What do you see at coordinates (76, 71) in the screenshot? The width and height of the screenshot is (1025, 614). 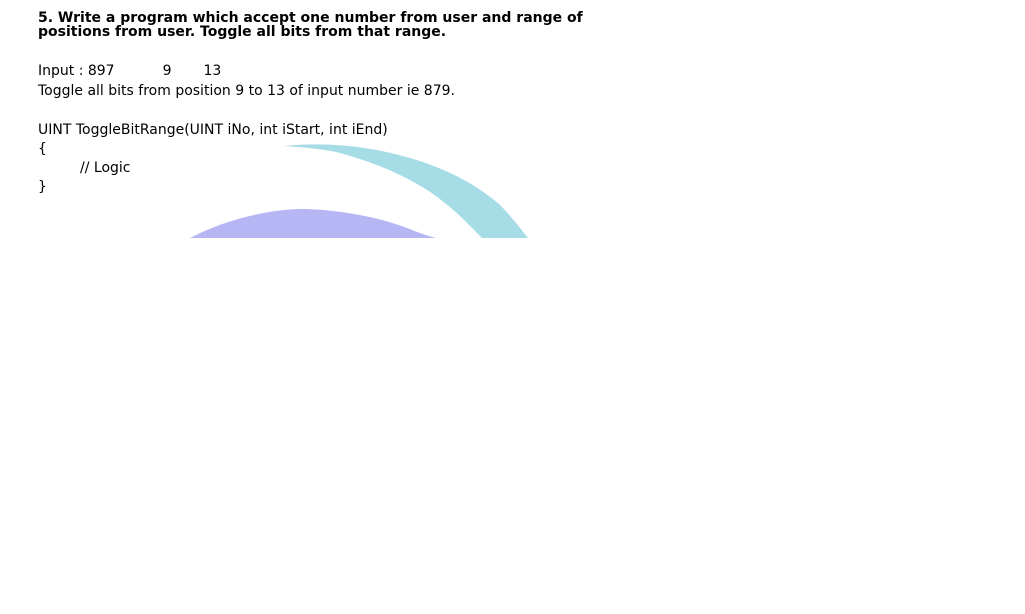 I see `input-label: Input : 897` at bounding box center [76, 71].